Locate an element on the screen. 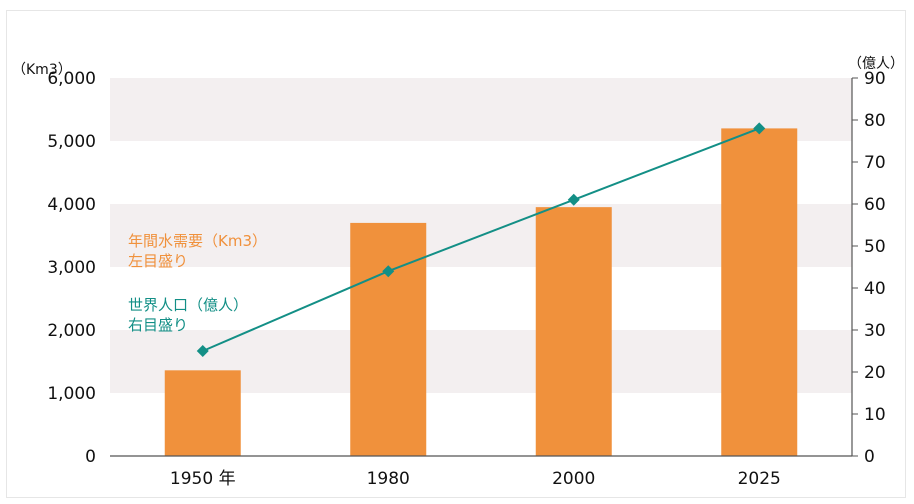 This screenshot has width=914, height=504. right-tick-label: 90 is located at coordinates (875, 79).